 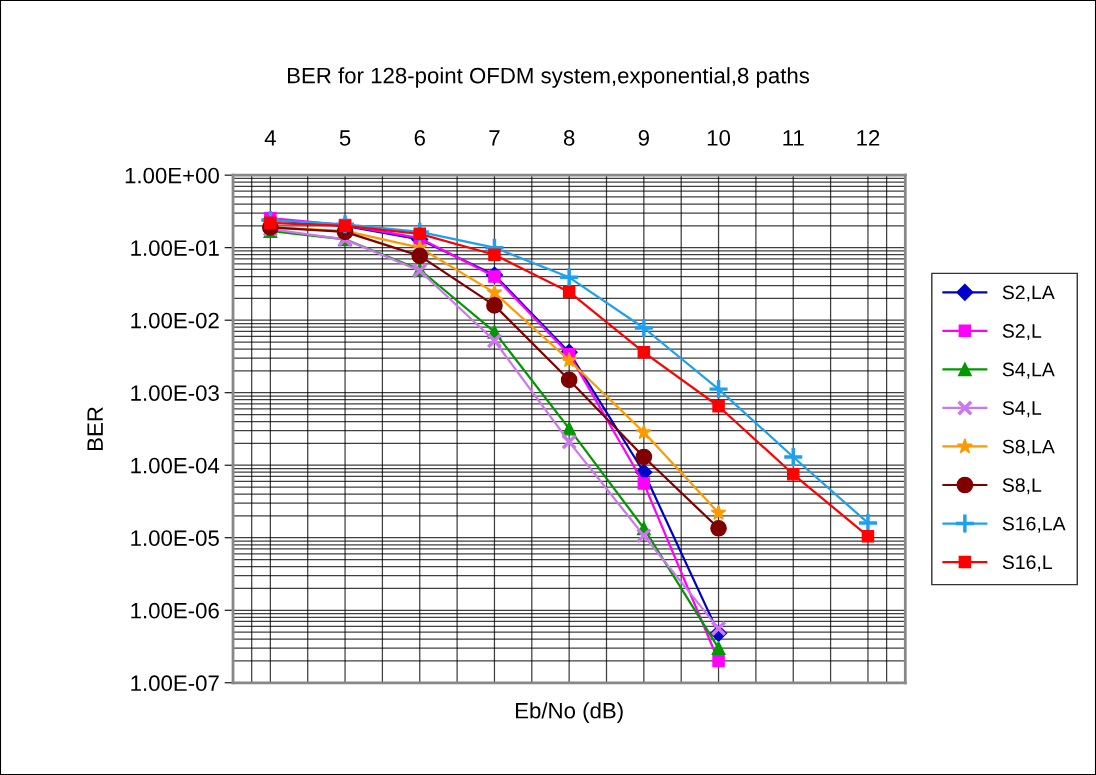 What do you see at coordinates (419, 138) in the screenshot?
I see `x-tick-label: 6` at bounding box center [419, 138].